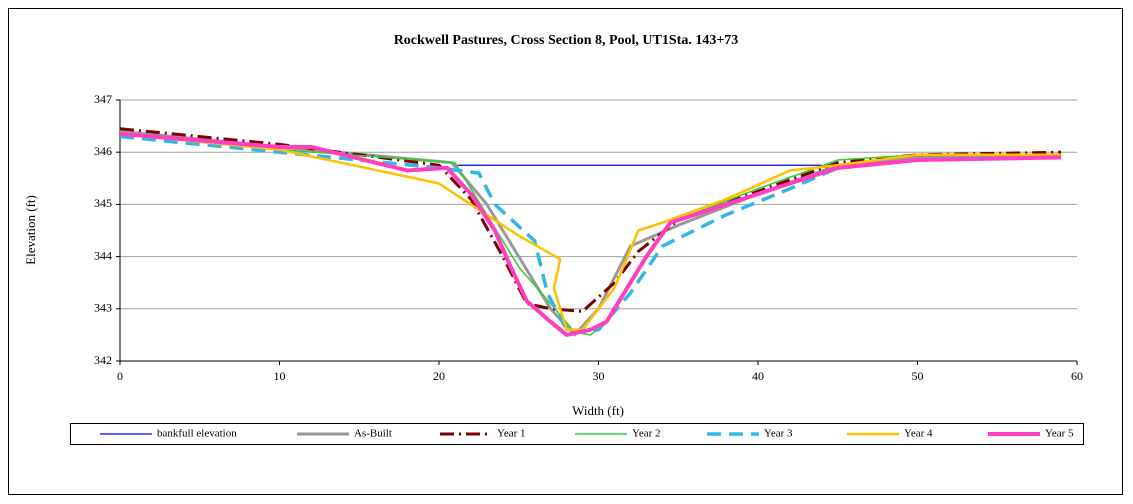  Describe the element at coordinates (103, 203) in the screenshot. I see `y-tick-label: 345` at that location.